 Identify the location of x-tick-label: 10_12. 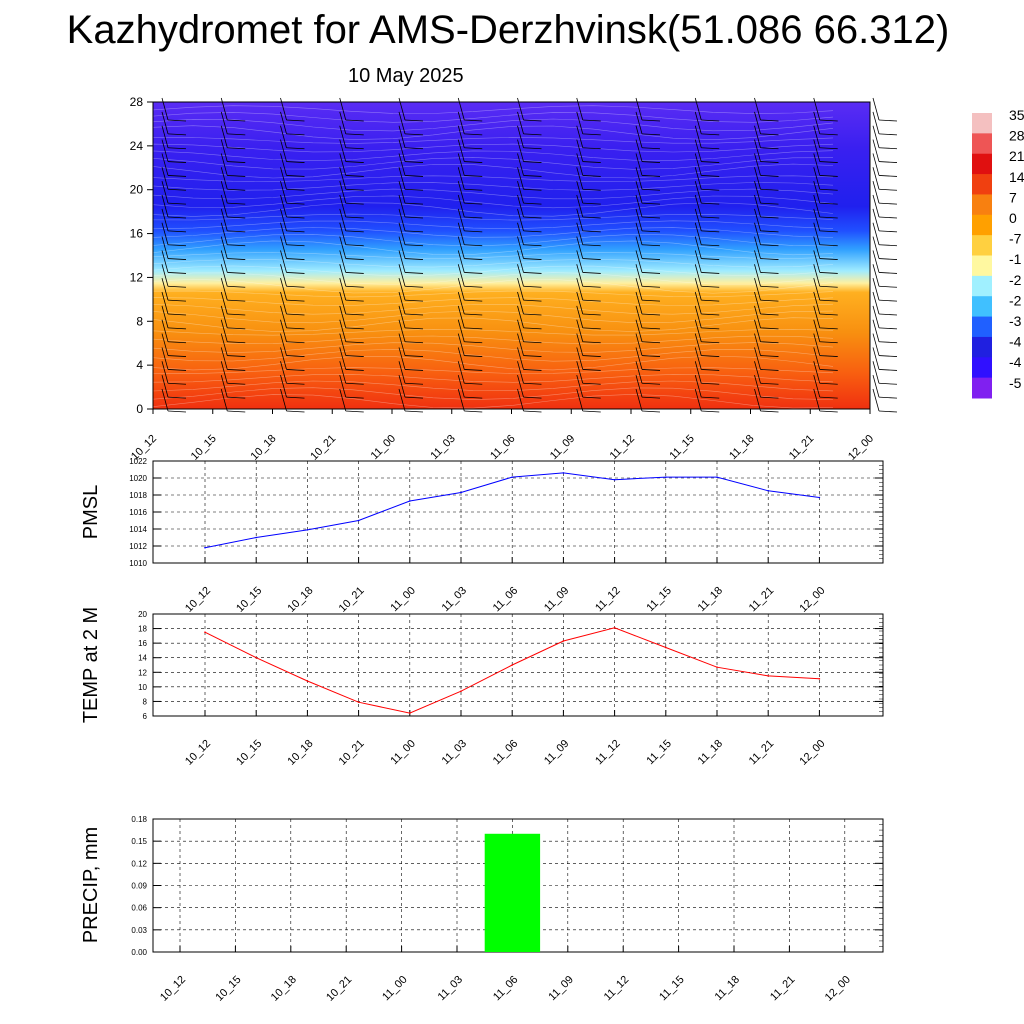
(173, 989).